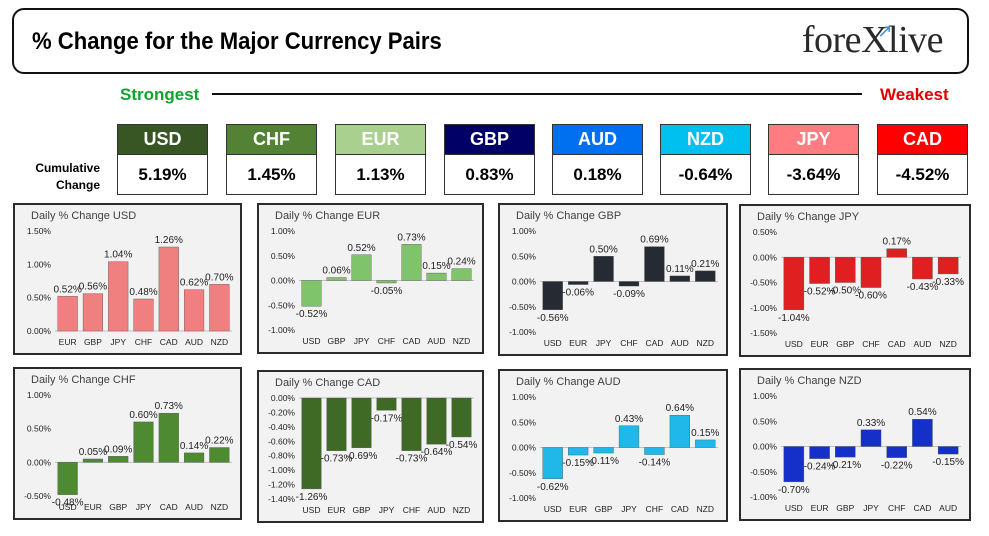  Describe the element at coordinates (948, 462) in the screenshot. I see `data-label: -0.15%` at that location.